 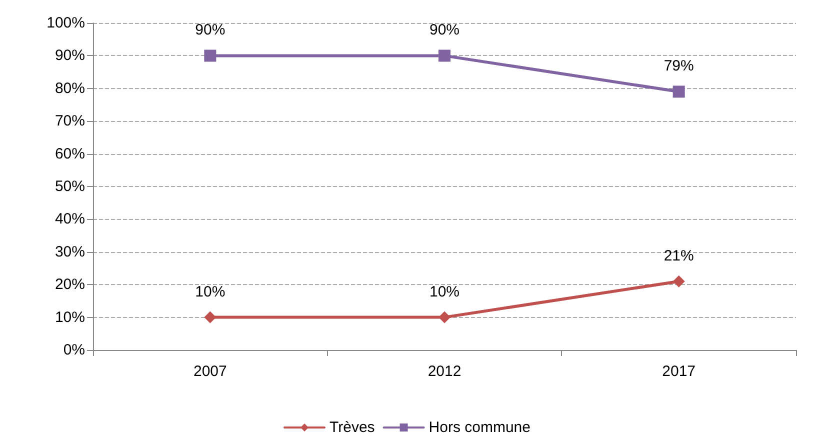 What do you see at coordinates (69, 219) in the screenshot?
I see `y-tick-label: 40%` at bounding box center [69, 219].